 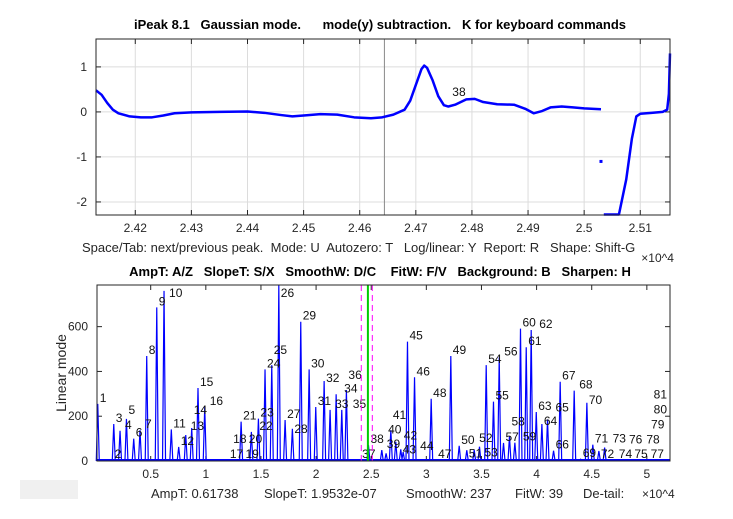 What do you see at coordinates (546, 324) in the screenshot?
I see `peak-label-62: 62` at bounding box center [546, 324].